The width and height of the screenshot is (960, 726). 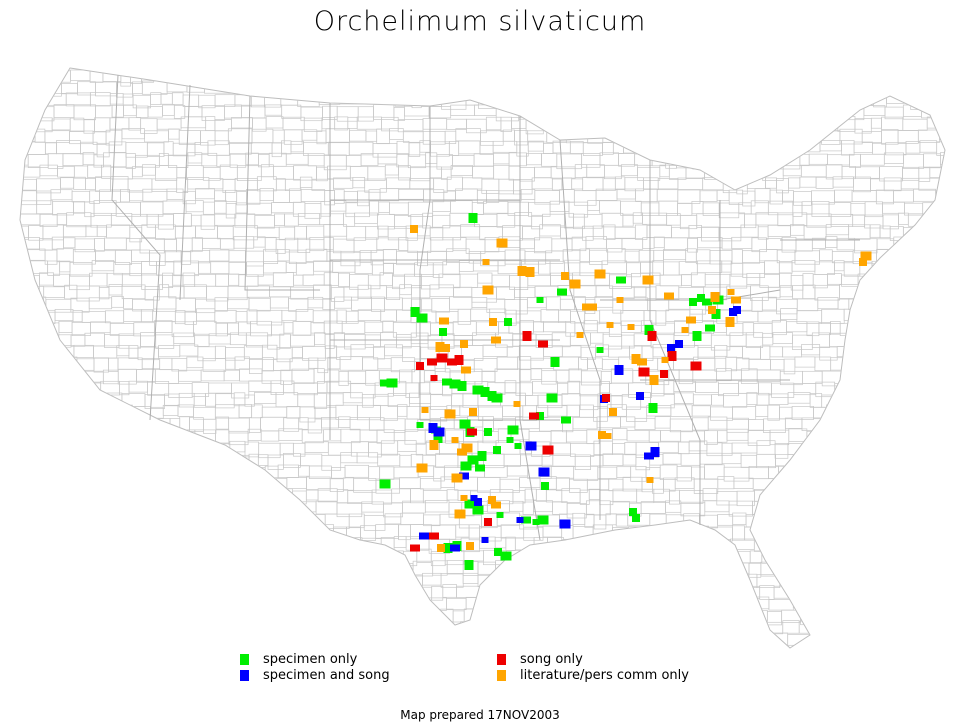 I want to click on map-footer: Map prepared 17NOV2003, so click(x=480, y=715).